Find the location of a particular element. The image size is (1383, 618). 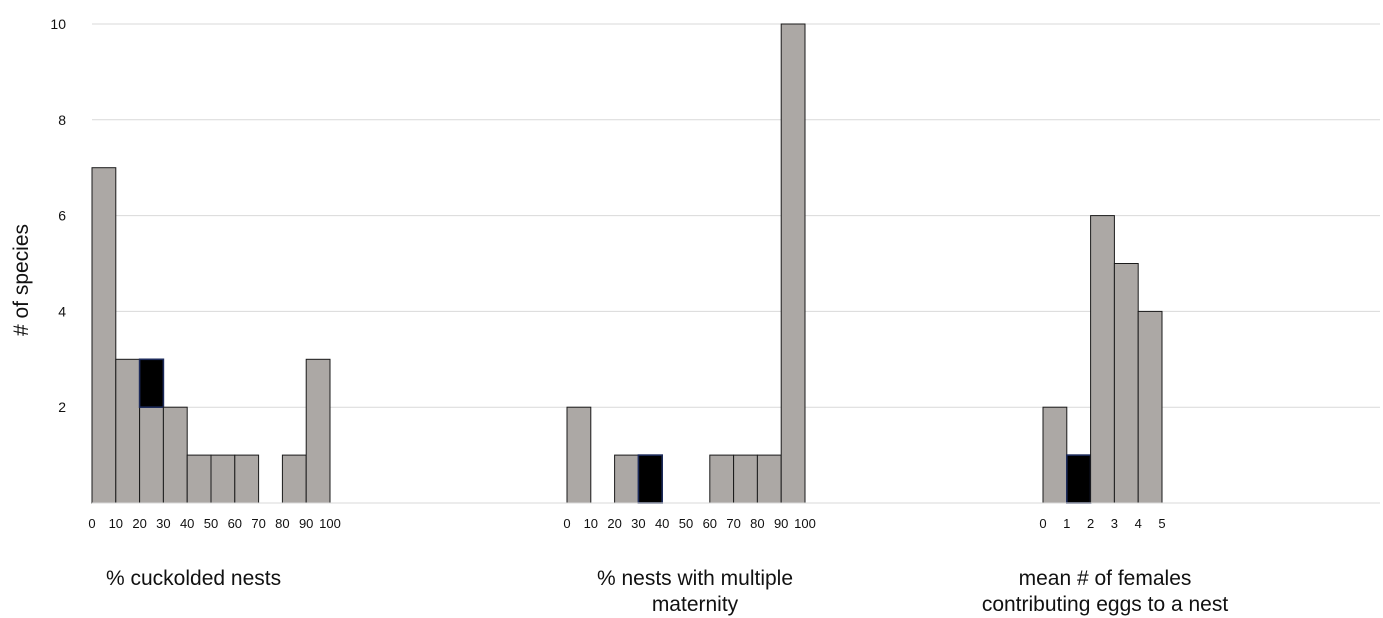

x-tick-label: 2 is located at coordinates (1090, 523).